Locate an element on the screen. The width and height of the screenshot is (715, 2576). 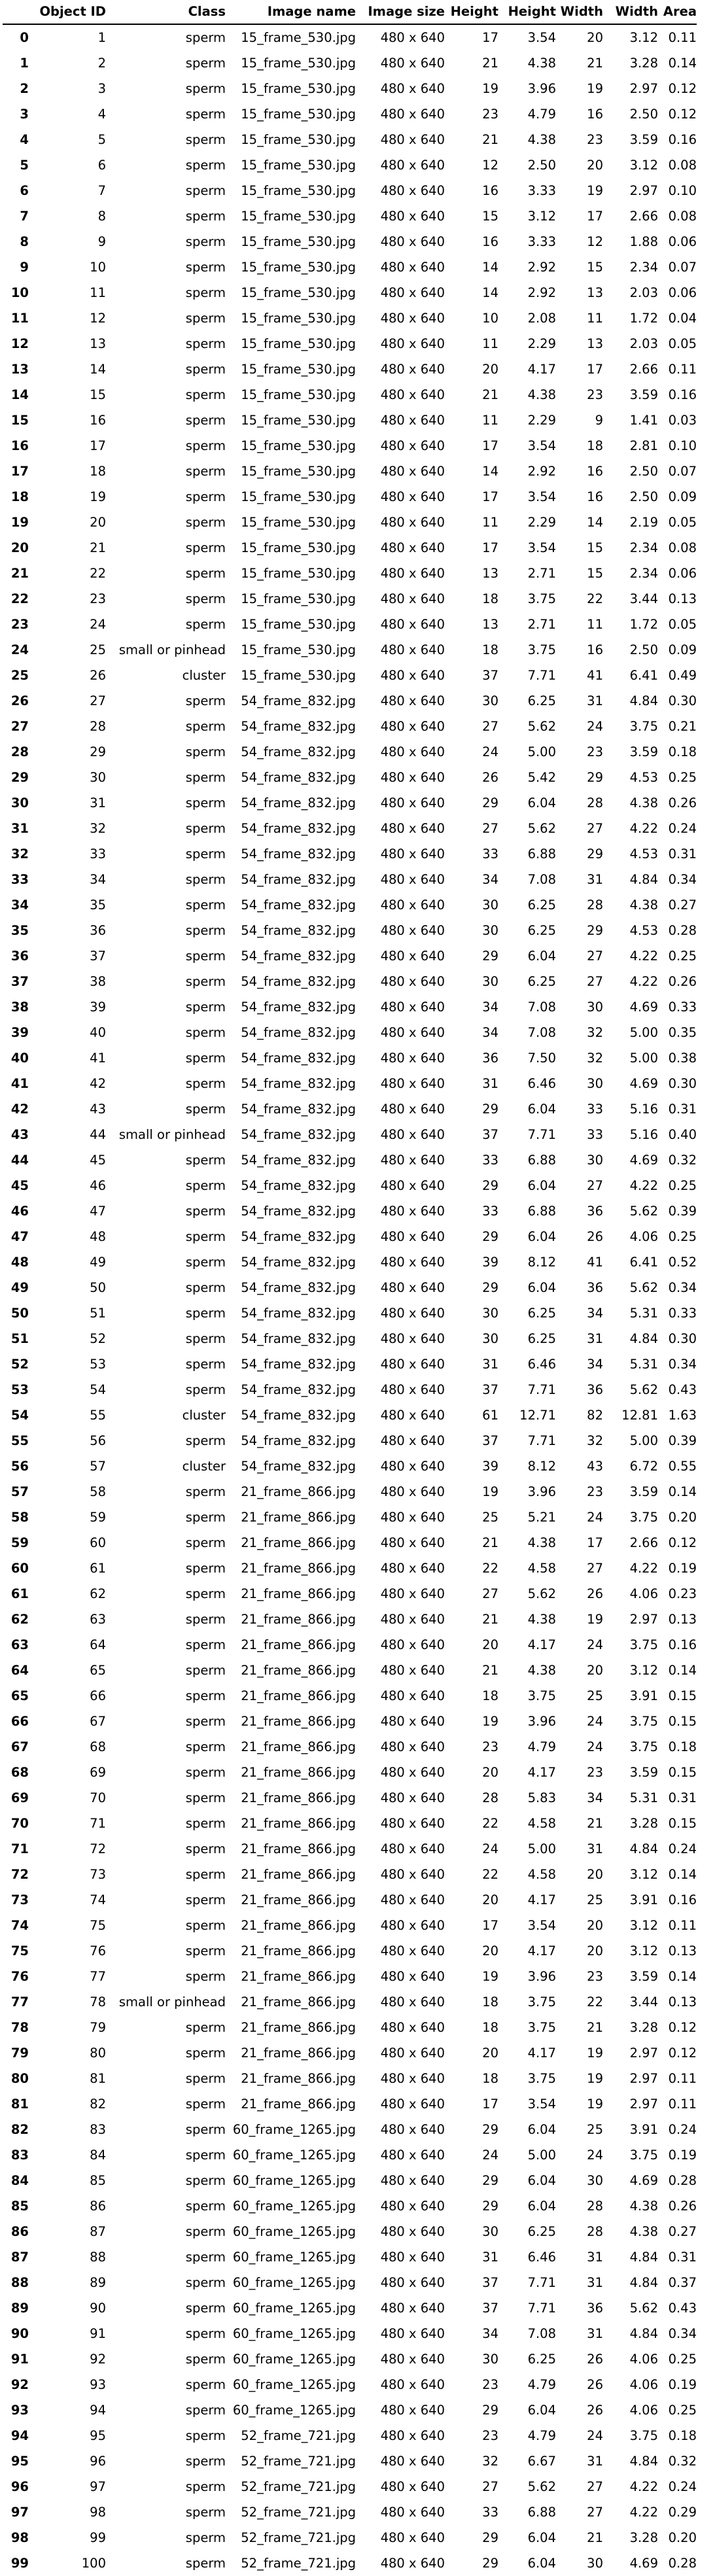
row-index: 80 is located at coordinates (19, 2078).